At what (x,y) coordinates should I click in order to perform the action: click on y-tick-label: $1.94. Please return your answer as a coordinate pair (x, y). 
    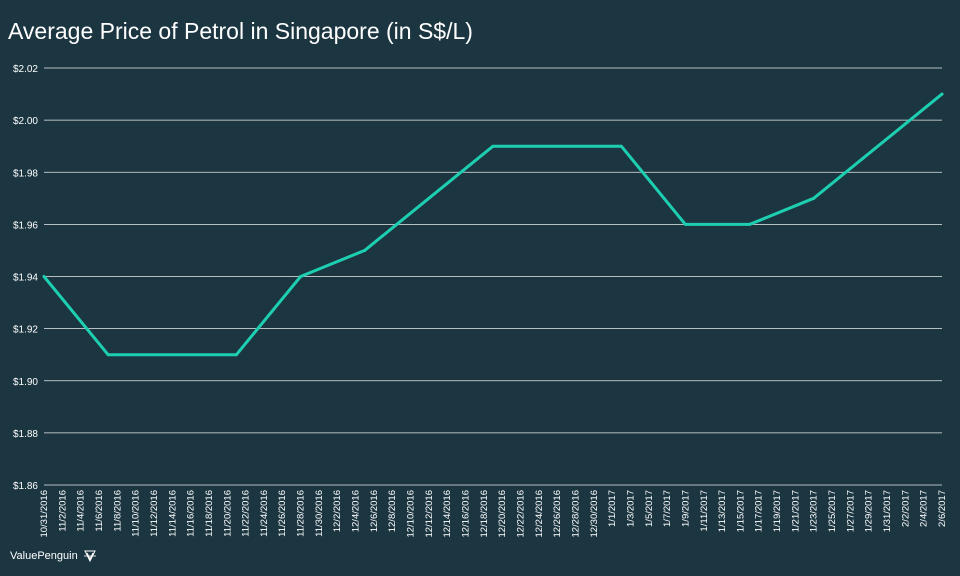
    Looking at the image, I should click on (25, 278).